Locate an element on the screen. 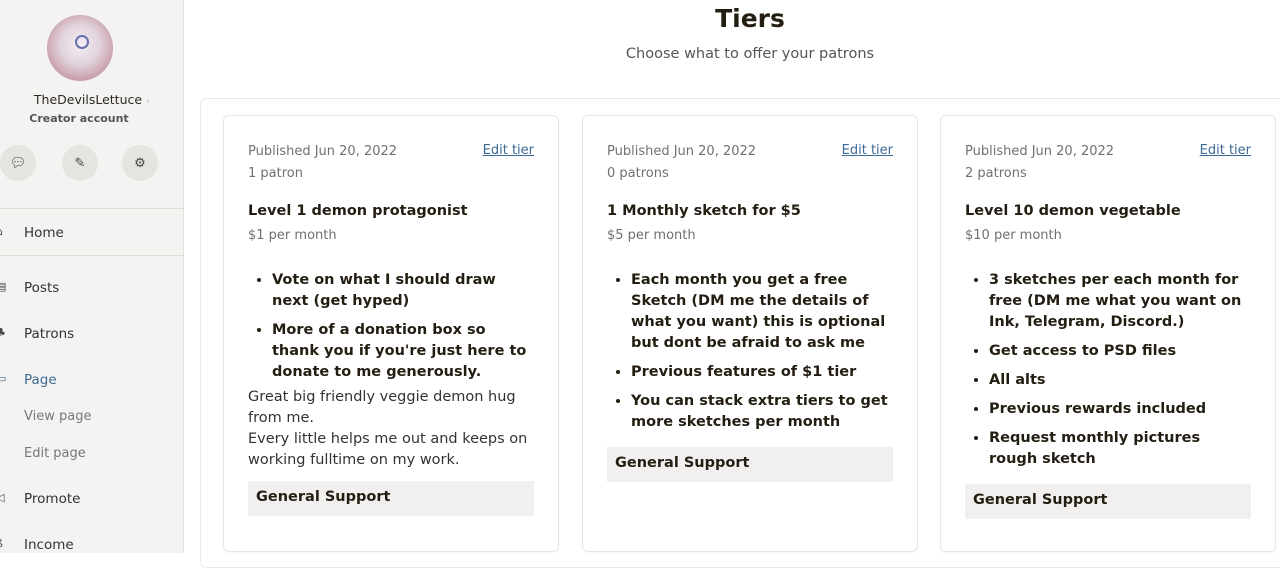  home-icon: ⌂ is located at coordinates (5, 231).